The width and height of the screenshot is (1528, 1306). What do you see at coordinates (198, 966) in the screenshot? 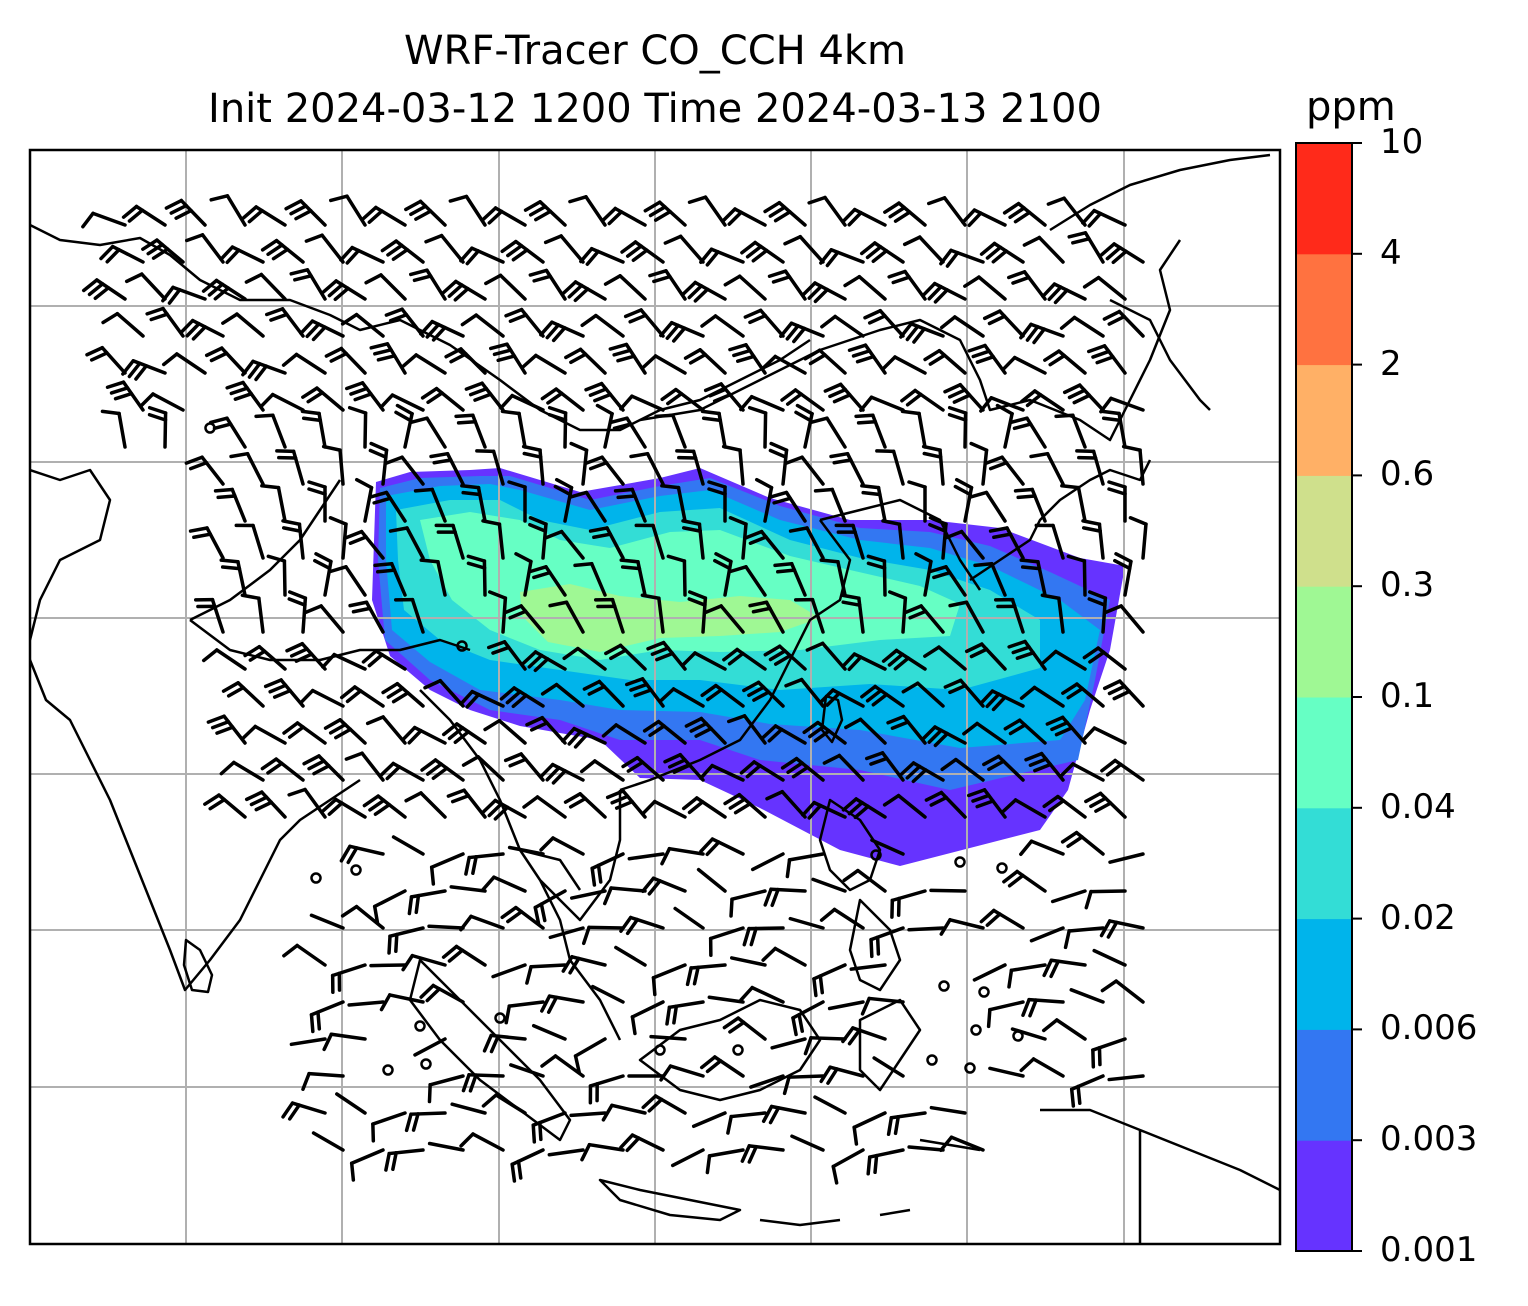
I see `island-sri-lanka` at bounding box center [198, 966].